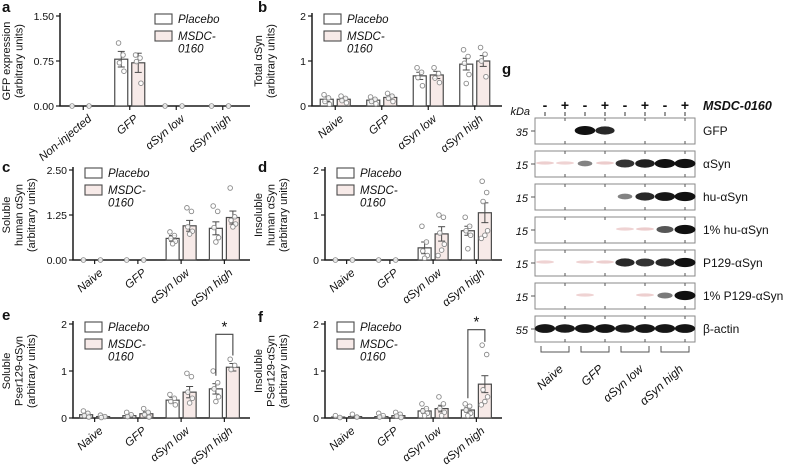 The height and width of the screenshot is (468, 800). Describe the element at coordinates (520, 112) in the screenshot. I see `kda-header: kDa` at that location.